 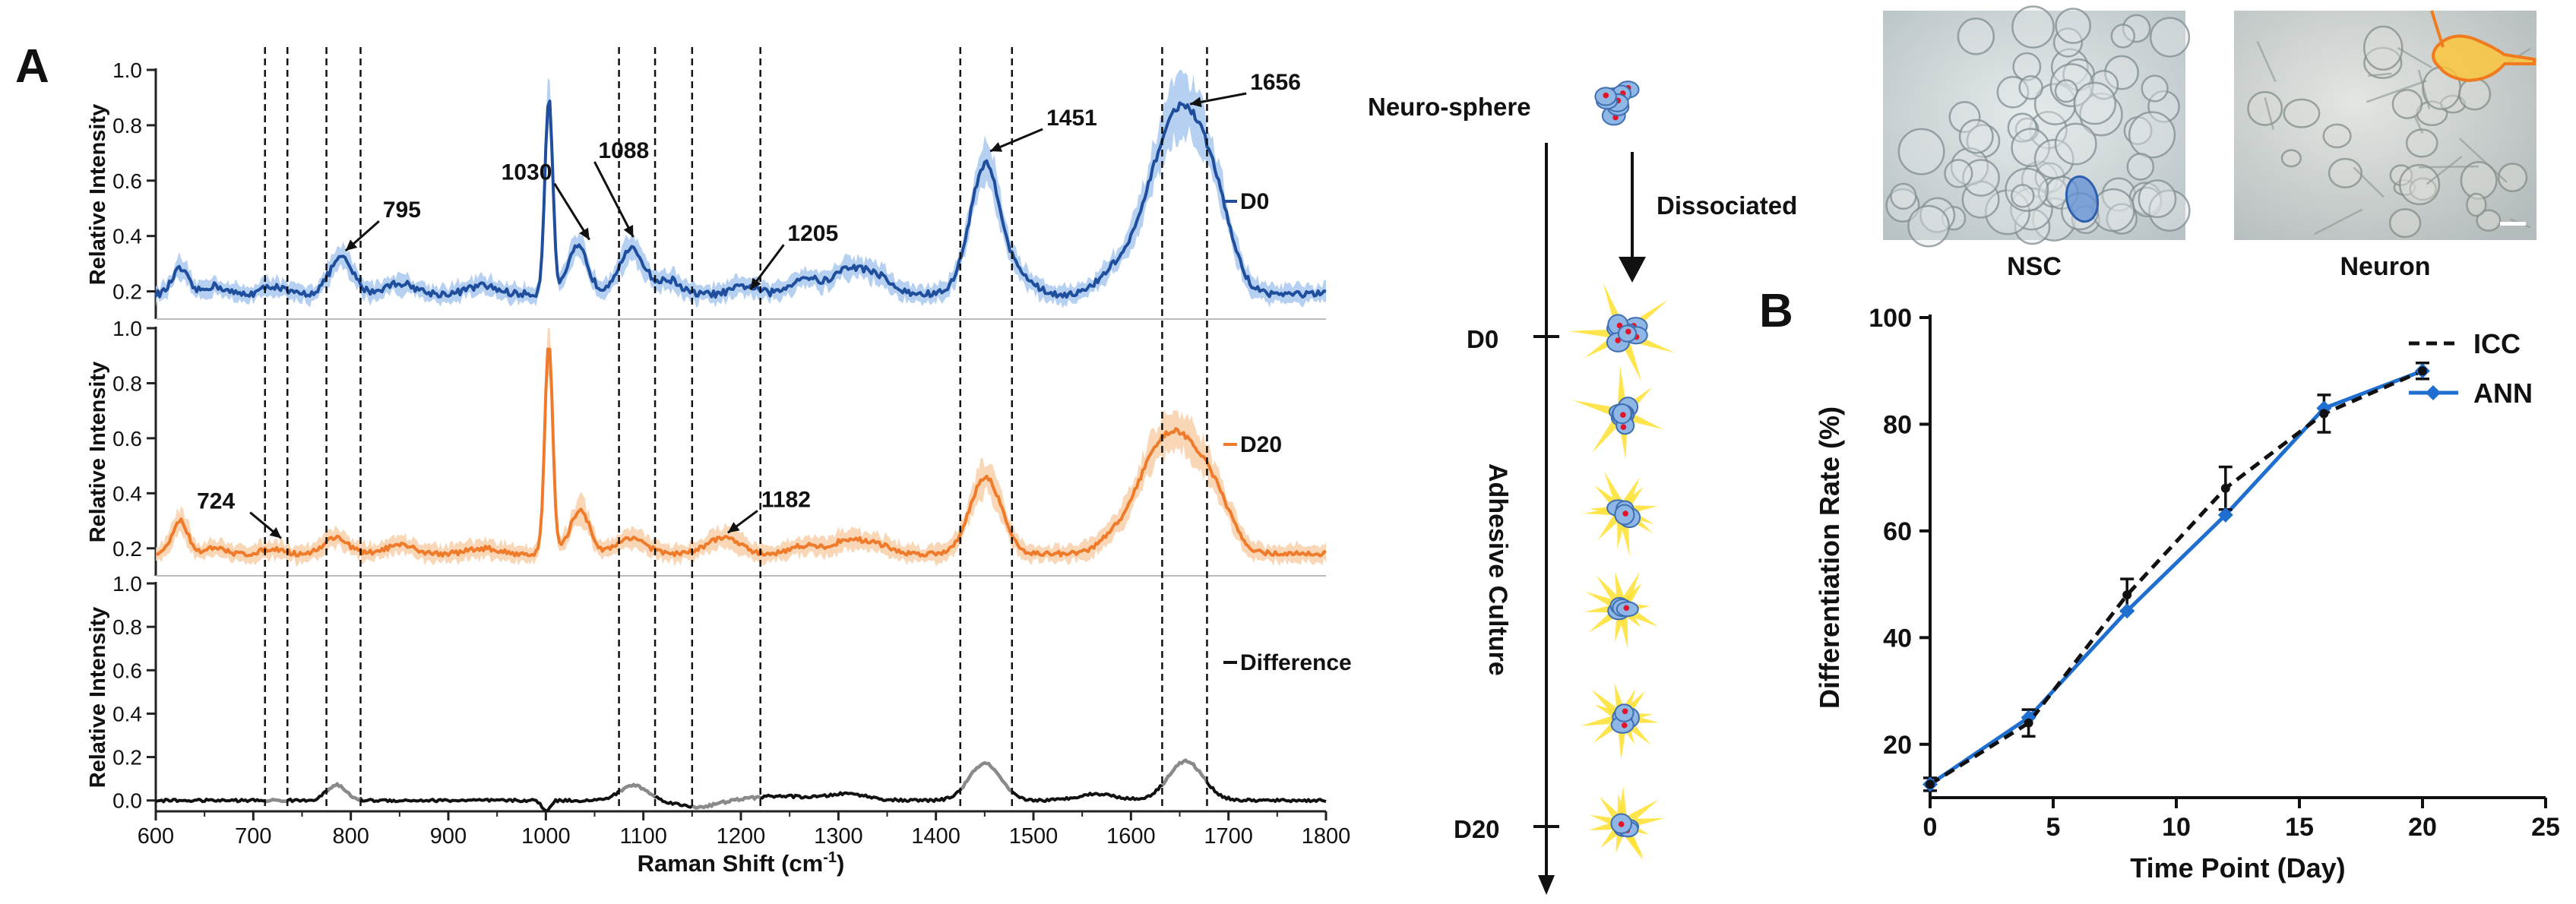 What do you see at coordinates (2053, 827) in the screenshot?
I see `x-tick-label: 5` at bounding box center [2053, 827].